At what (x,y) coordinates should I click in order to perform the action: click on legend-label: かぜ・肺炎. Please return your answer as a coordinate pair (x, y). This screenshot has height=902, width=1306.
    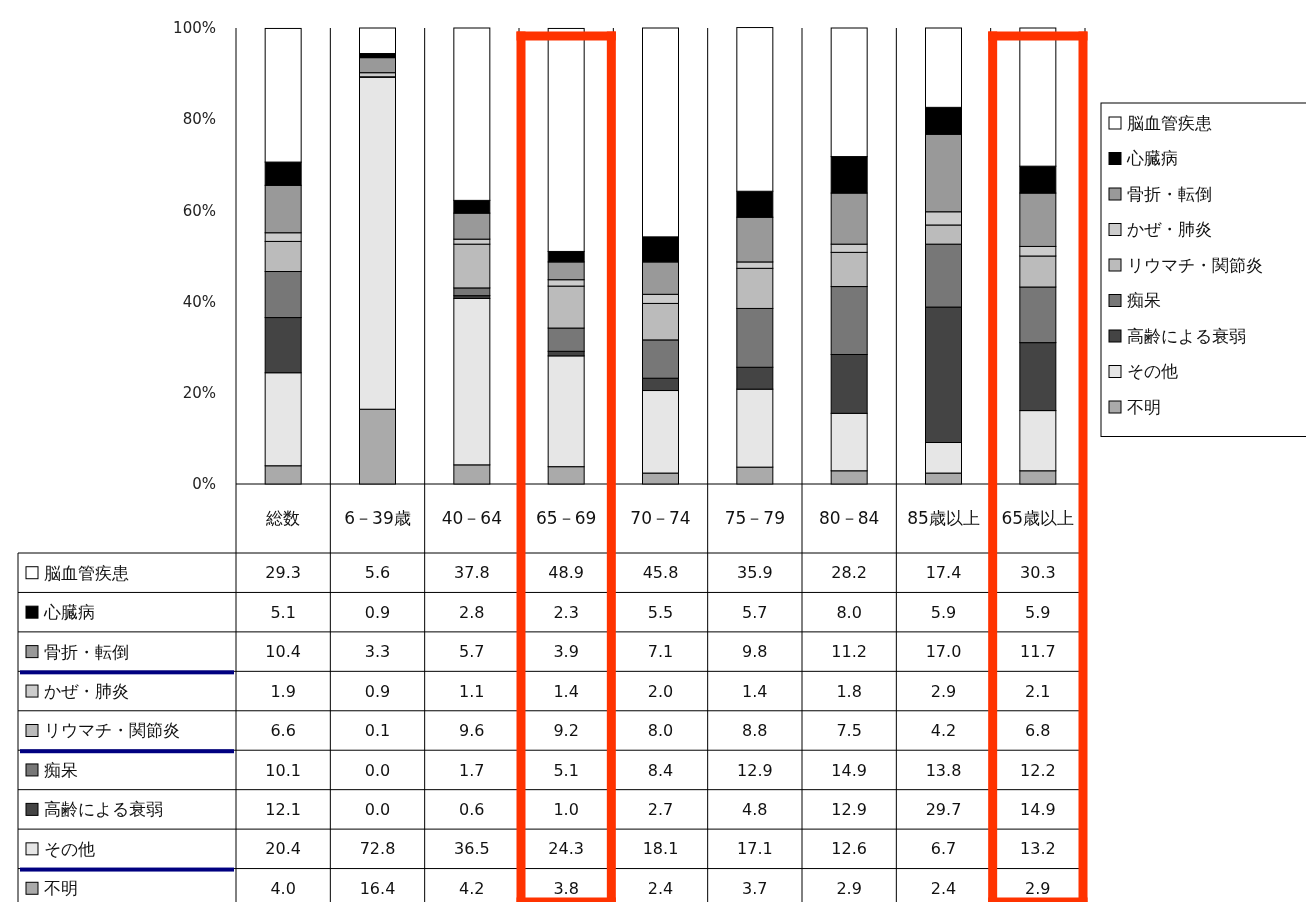
    Looking at the image, I should click on (1169, 229).